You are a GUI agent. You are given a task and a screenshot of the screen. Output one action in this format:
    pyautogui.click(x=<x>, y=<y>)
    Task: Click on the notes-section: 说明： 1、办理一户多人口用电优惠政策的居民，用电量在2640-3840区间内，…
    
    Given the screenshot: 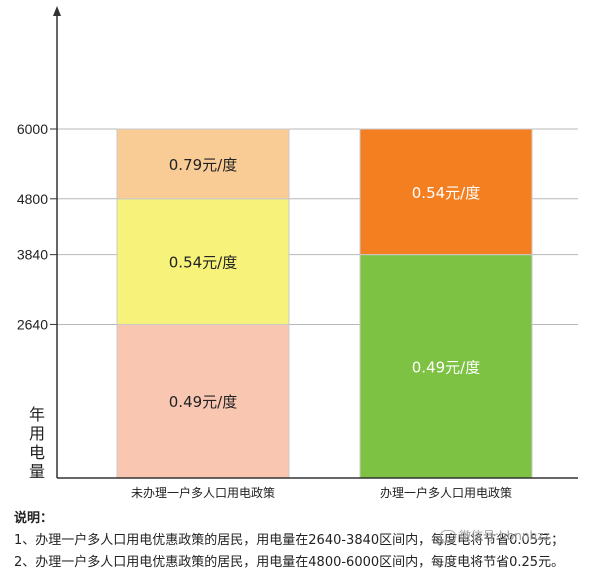 What is the action you would take?
    pyautogui.click(x=312, y=541)
    